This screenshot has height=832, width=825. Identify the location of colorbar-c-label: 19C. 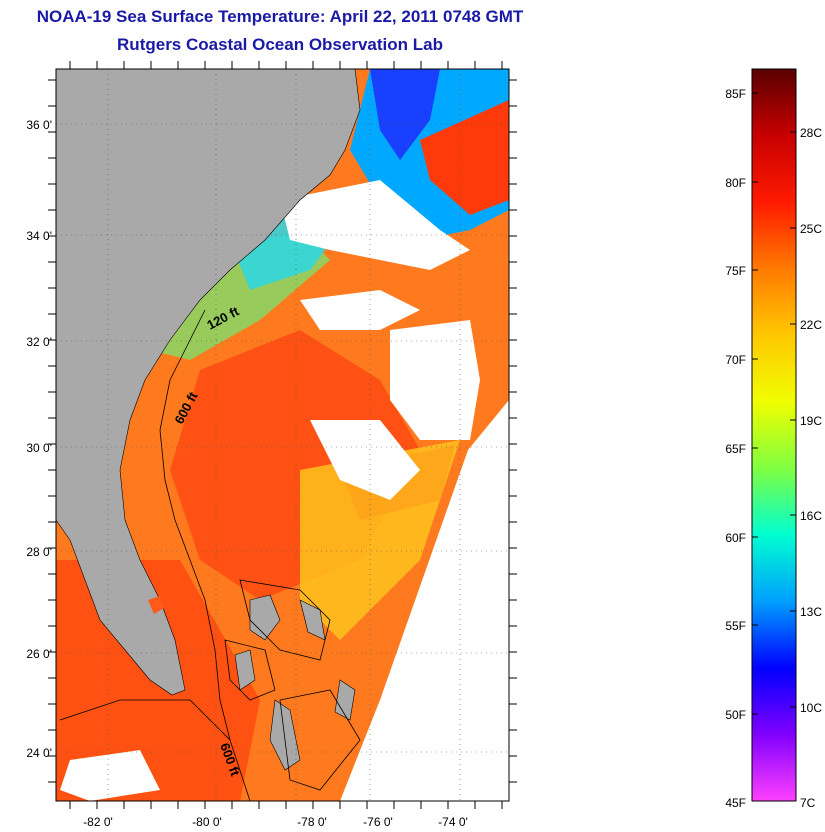
(811, 421).